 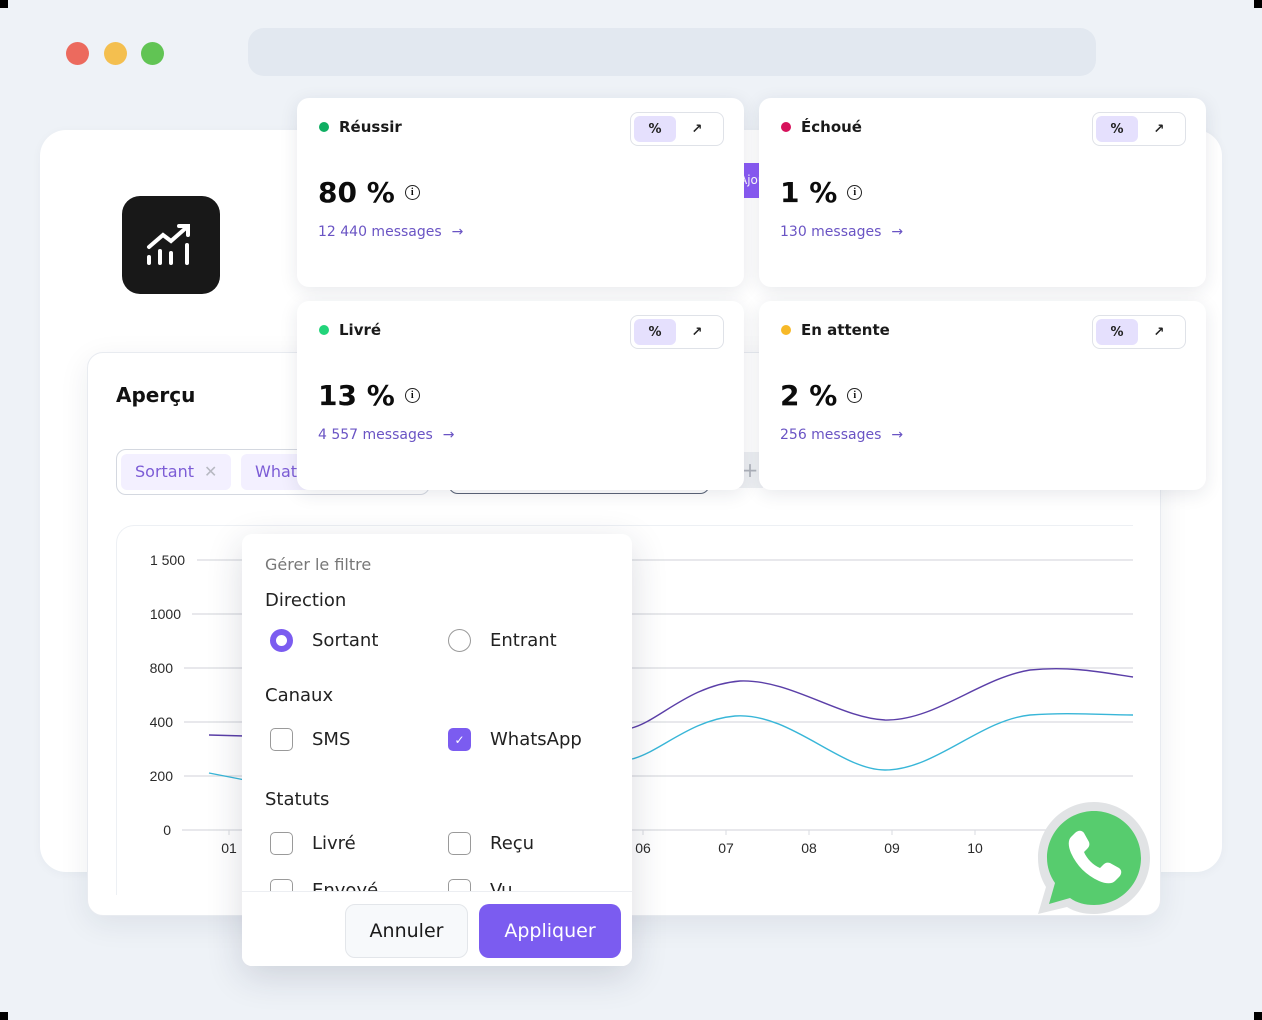 I want to click on app-logo, so click(x=171, y=245).